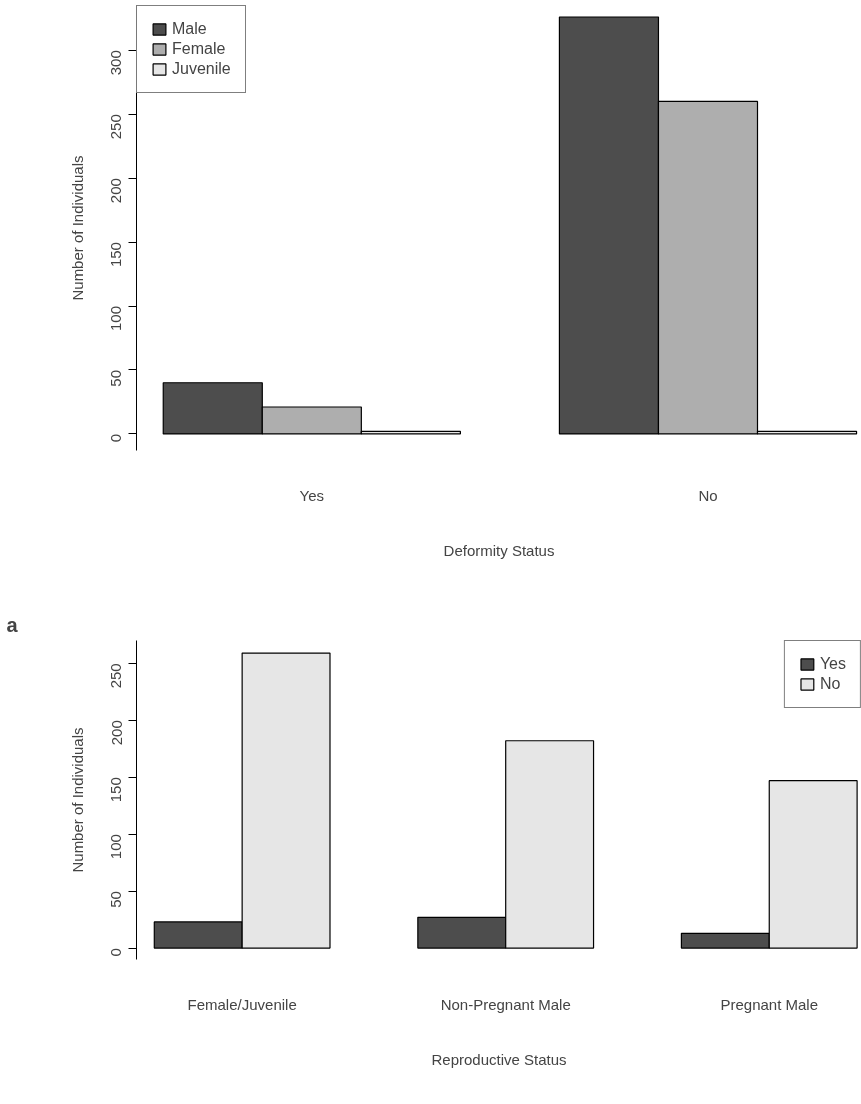  I want to click on legend-label: Male, so click(189, 29).